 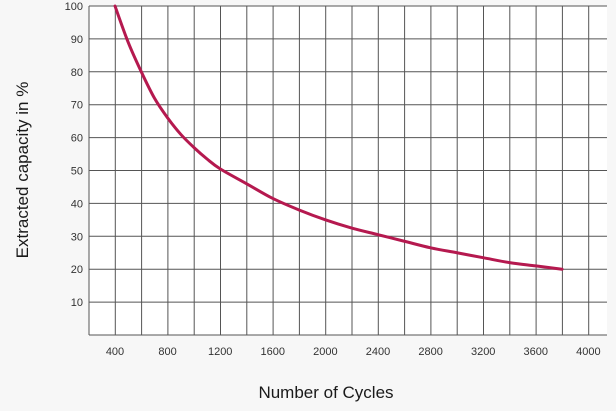 What do you see at coordinates (220, 352) in the screenshot?
I see `x-tick-label: 1200` at bounding box center [220, 352].